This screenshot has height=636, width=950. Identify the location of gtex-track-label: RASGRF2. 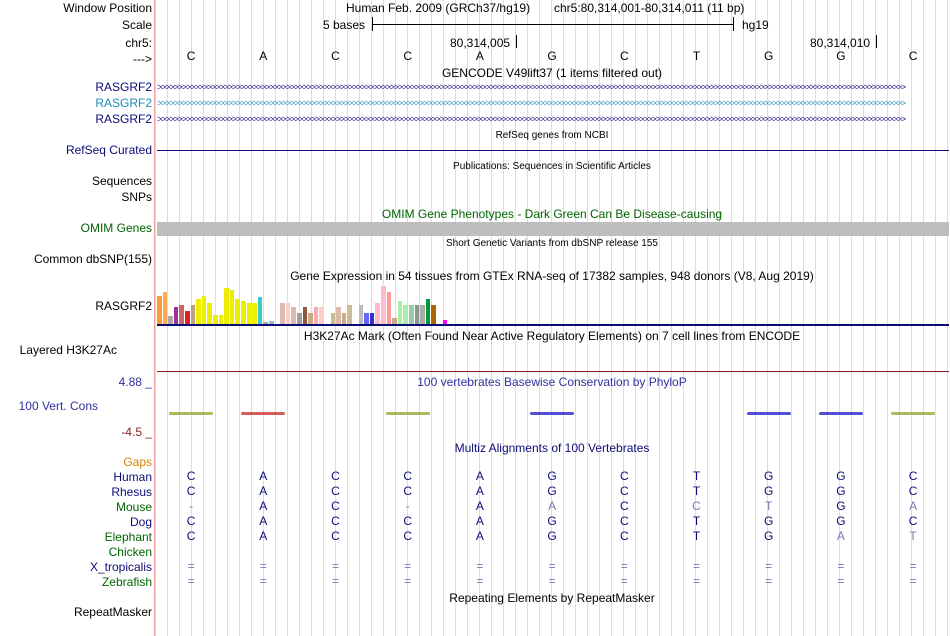
(123, 306).